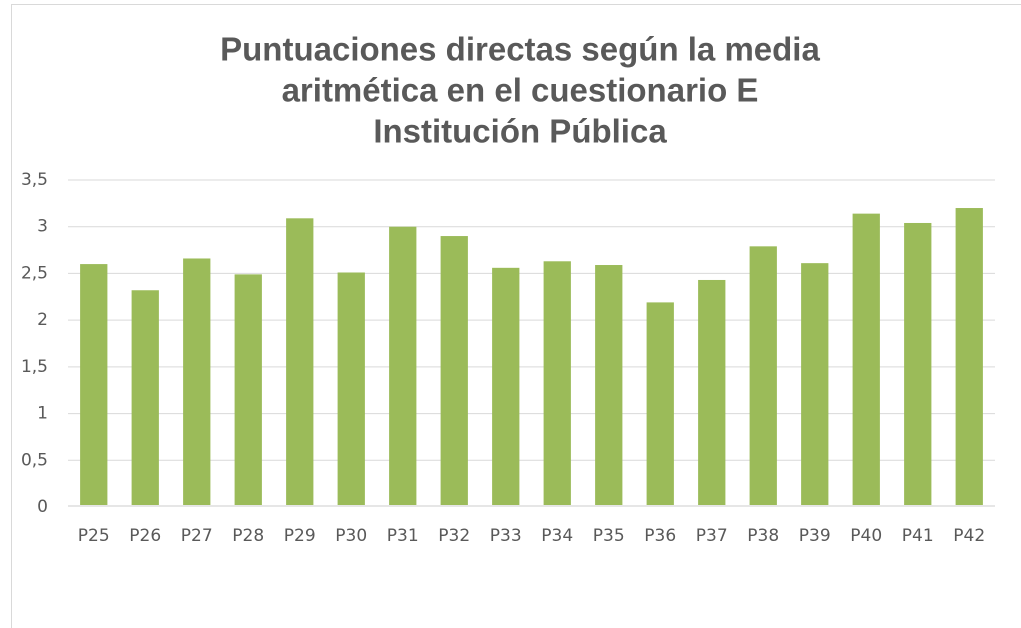 The height and width of the screenshot is (628, 1021). What do you see at coordinates (34, 273) in the screenshot?
I see `y-tick-label: 2,5` at bounding box center [34, 273].